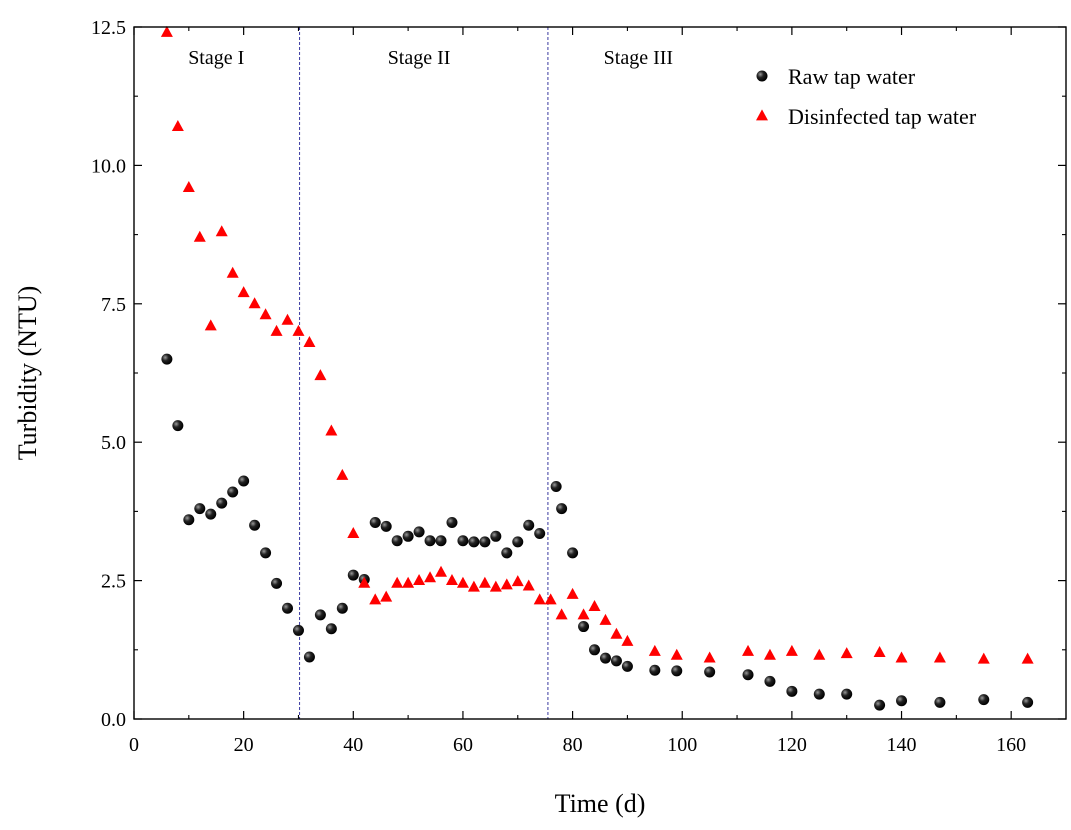  I want to click on x-tick-label: 80, so click(573, 745).